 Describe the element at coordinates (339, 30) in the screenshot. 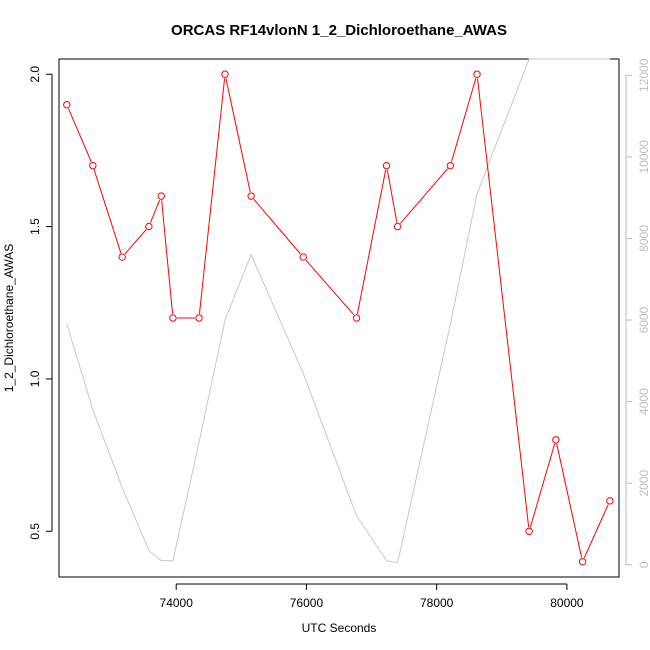

I see `chart-title: ORCAS RF14vlonN 1_2_Dichloroethane_AWAS` at that location.